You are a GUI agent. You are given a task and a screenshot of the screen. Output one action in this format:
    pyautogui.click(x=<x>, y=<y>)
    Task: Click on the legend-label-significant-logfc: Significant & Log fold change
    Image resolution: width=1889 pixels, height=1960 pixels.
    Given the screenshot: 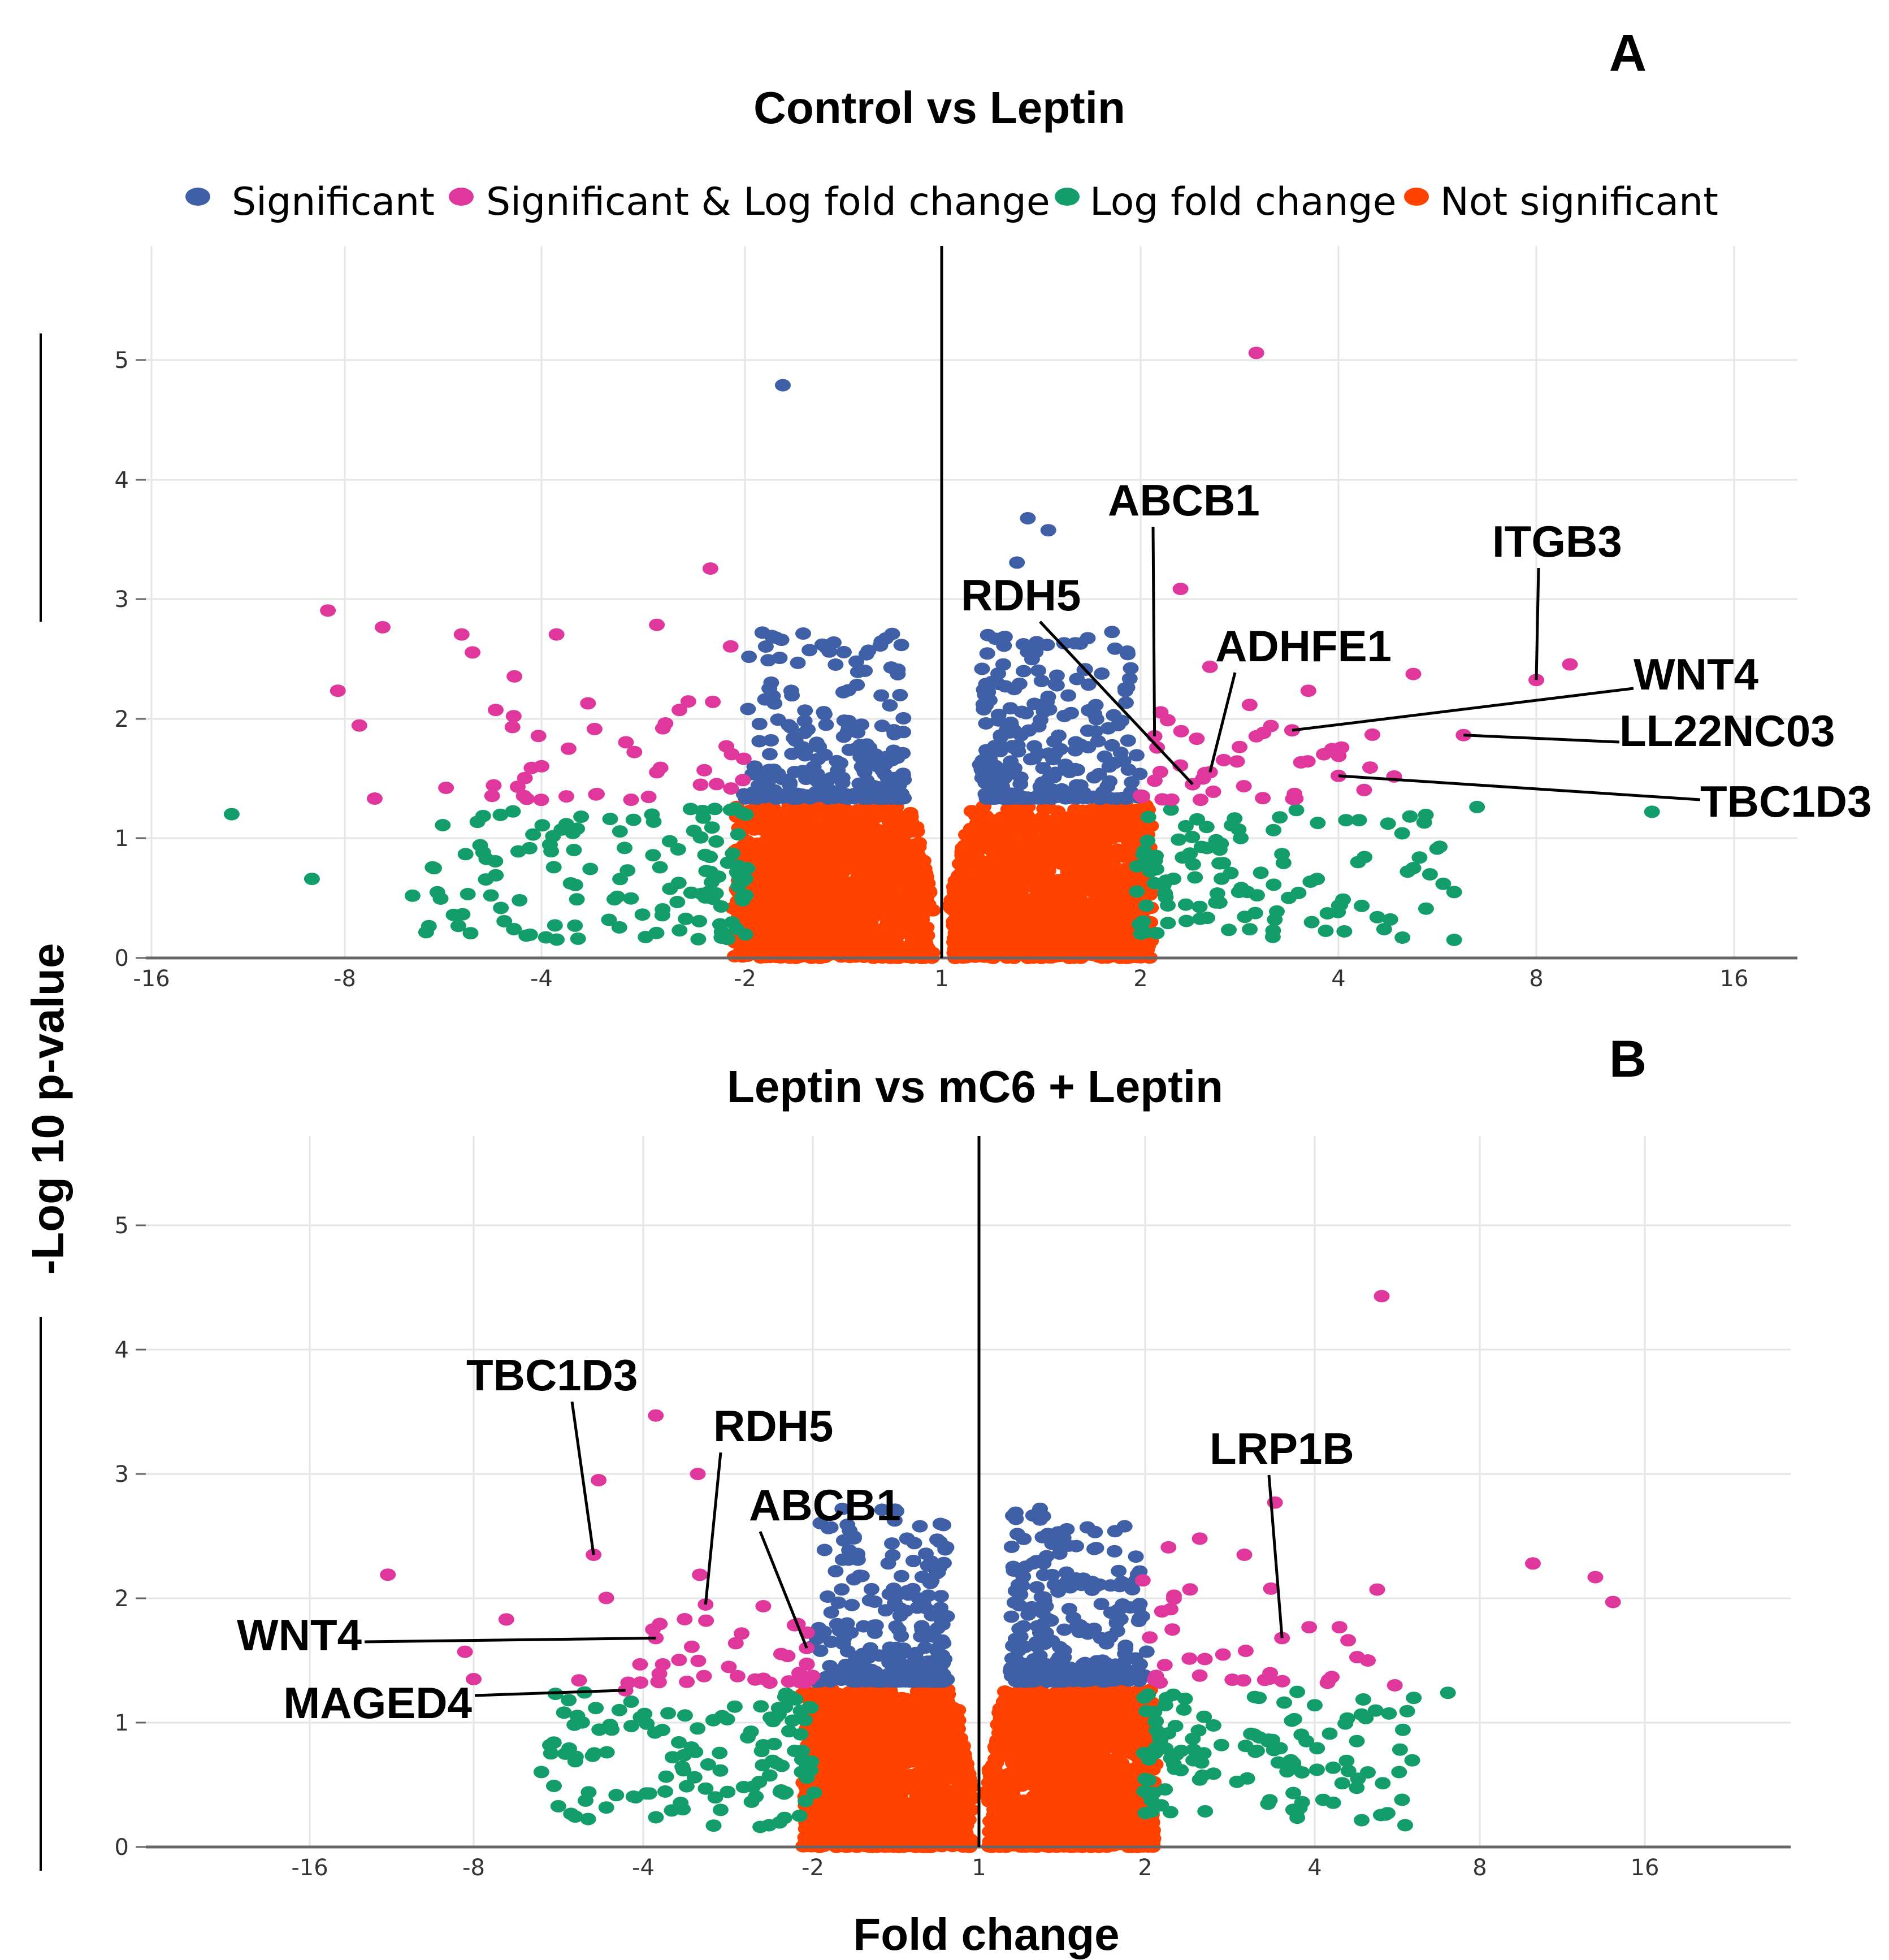 What is the action you would take?
    pyautogui.click(x=768, y=202)
    